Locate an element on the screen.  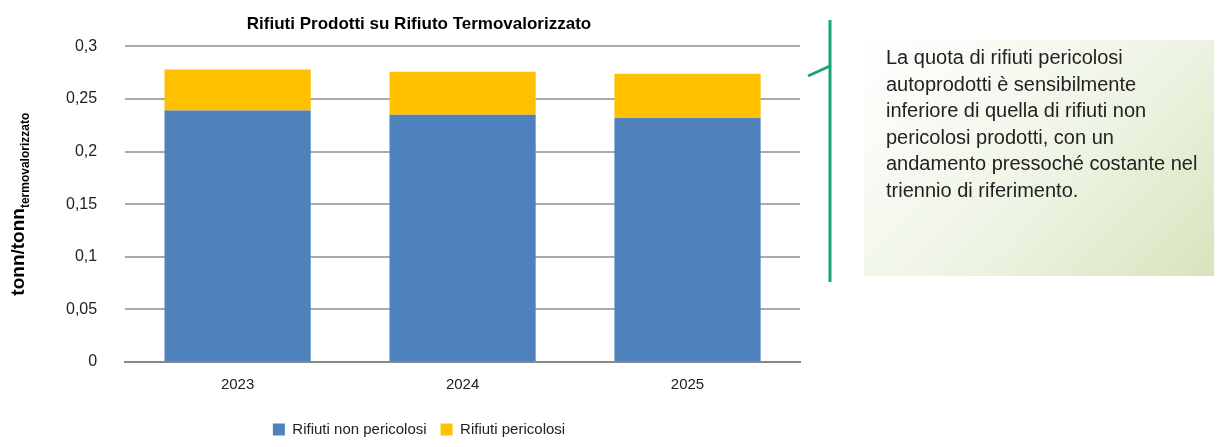
legend-label: Rifiuti pericolosi is located at coordinates (513, 428).